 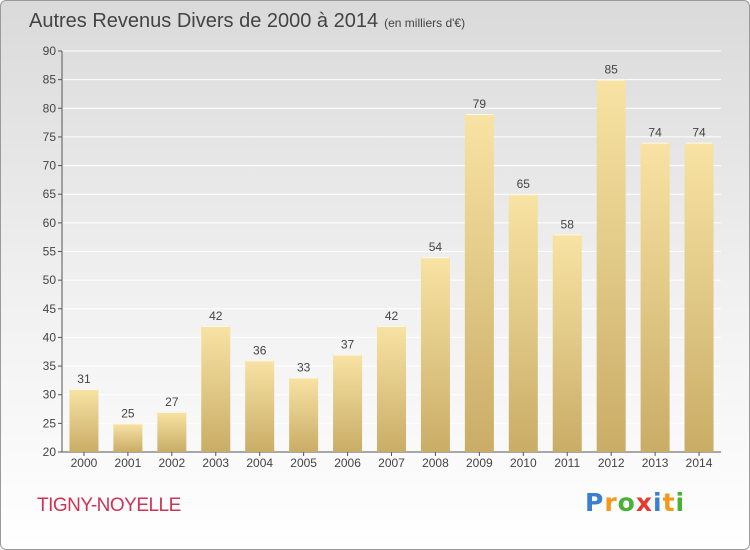 I want to click on y-tick-label: 60, so click(x=50, y=223).